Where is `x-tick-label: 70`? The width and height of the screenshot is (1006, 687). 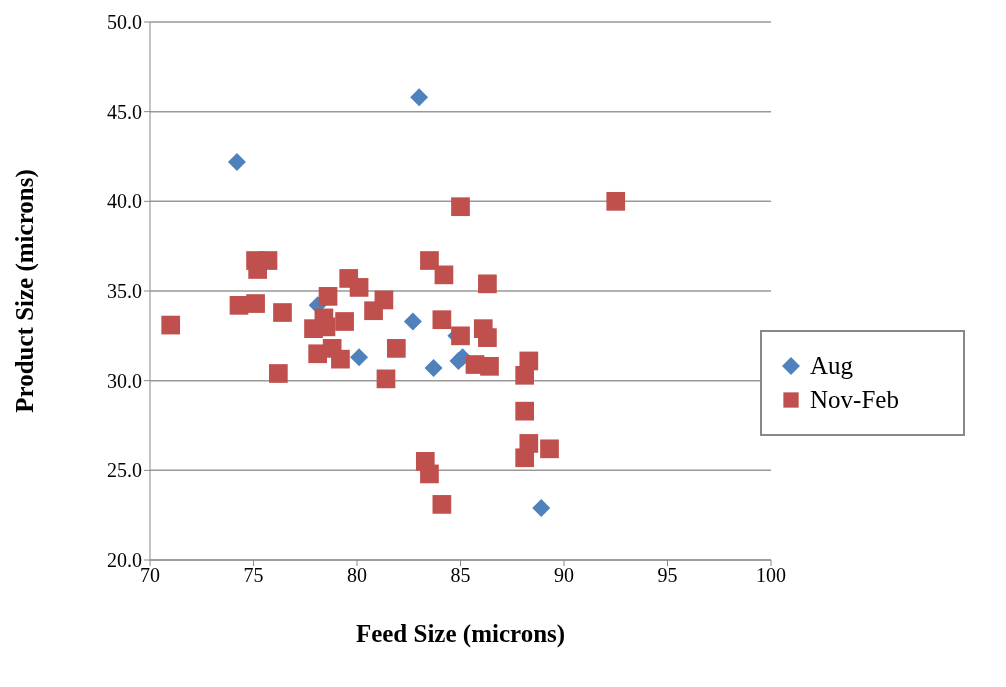
x-tick-label: 70 is located at coordinates (150, 575).